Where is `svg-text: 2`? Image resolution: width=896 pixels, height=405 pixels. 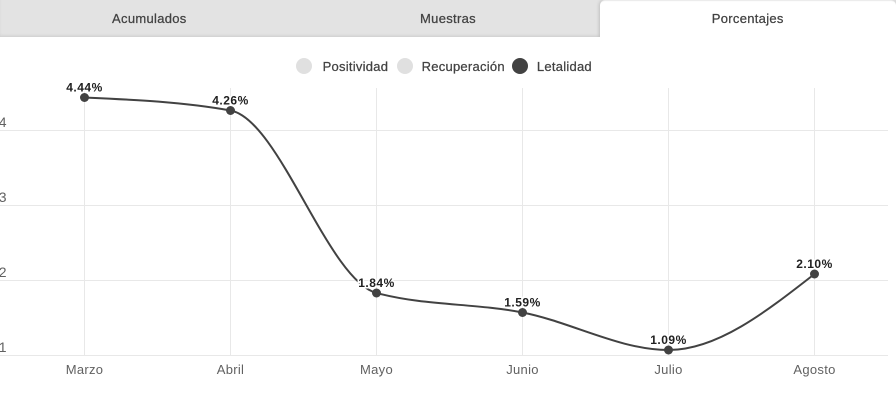 svg-text: 2 is located at coordinates (3, 272).